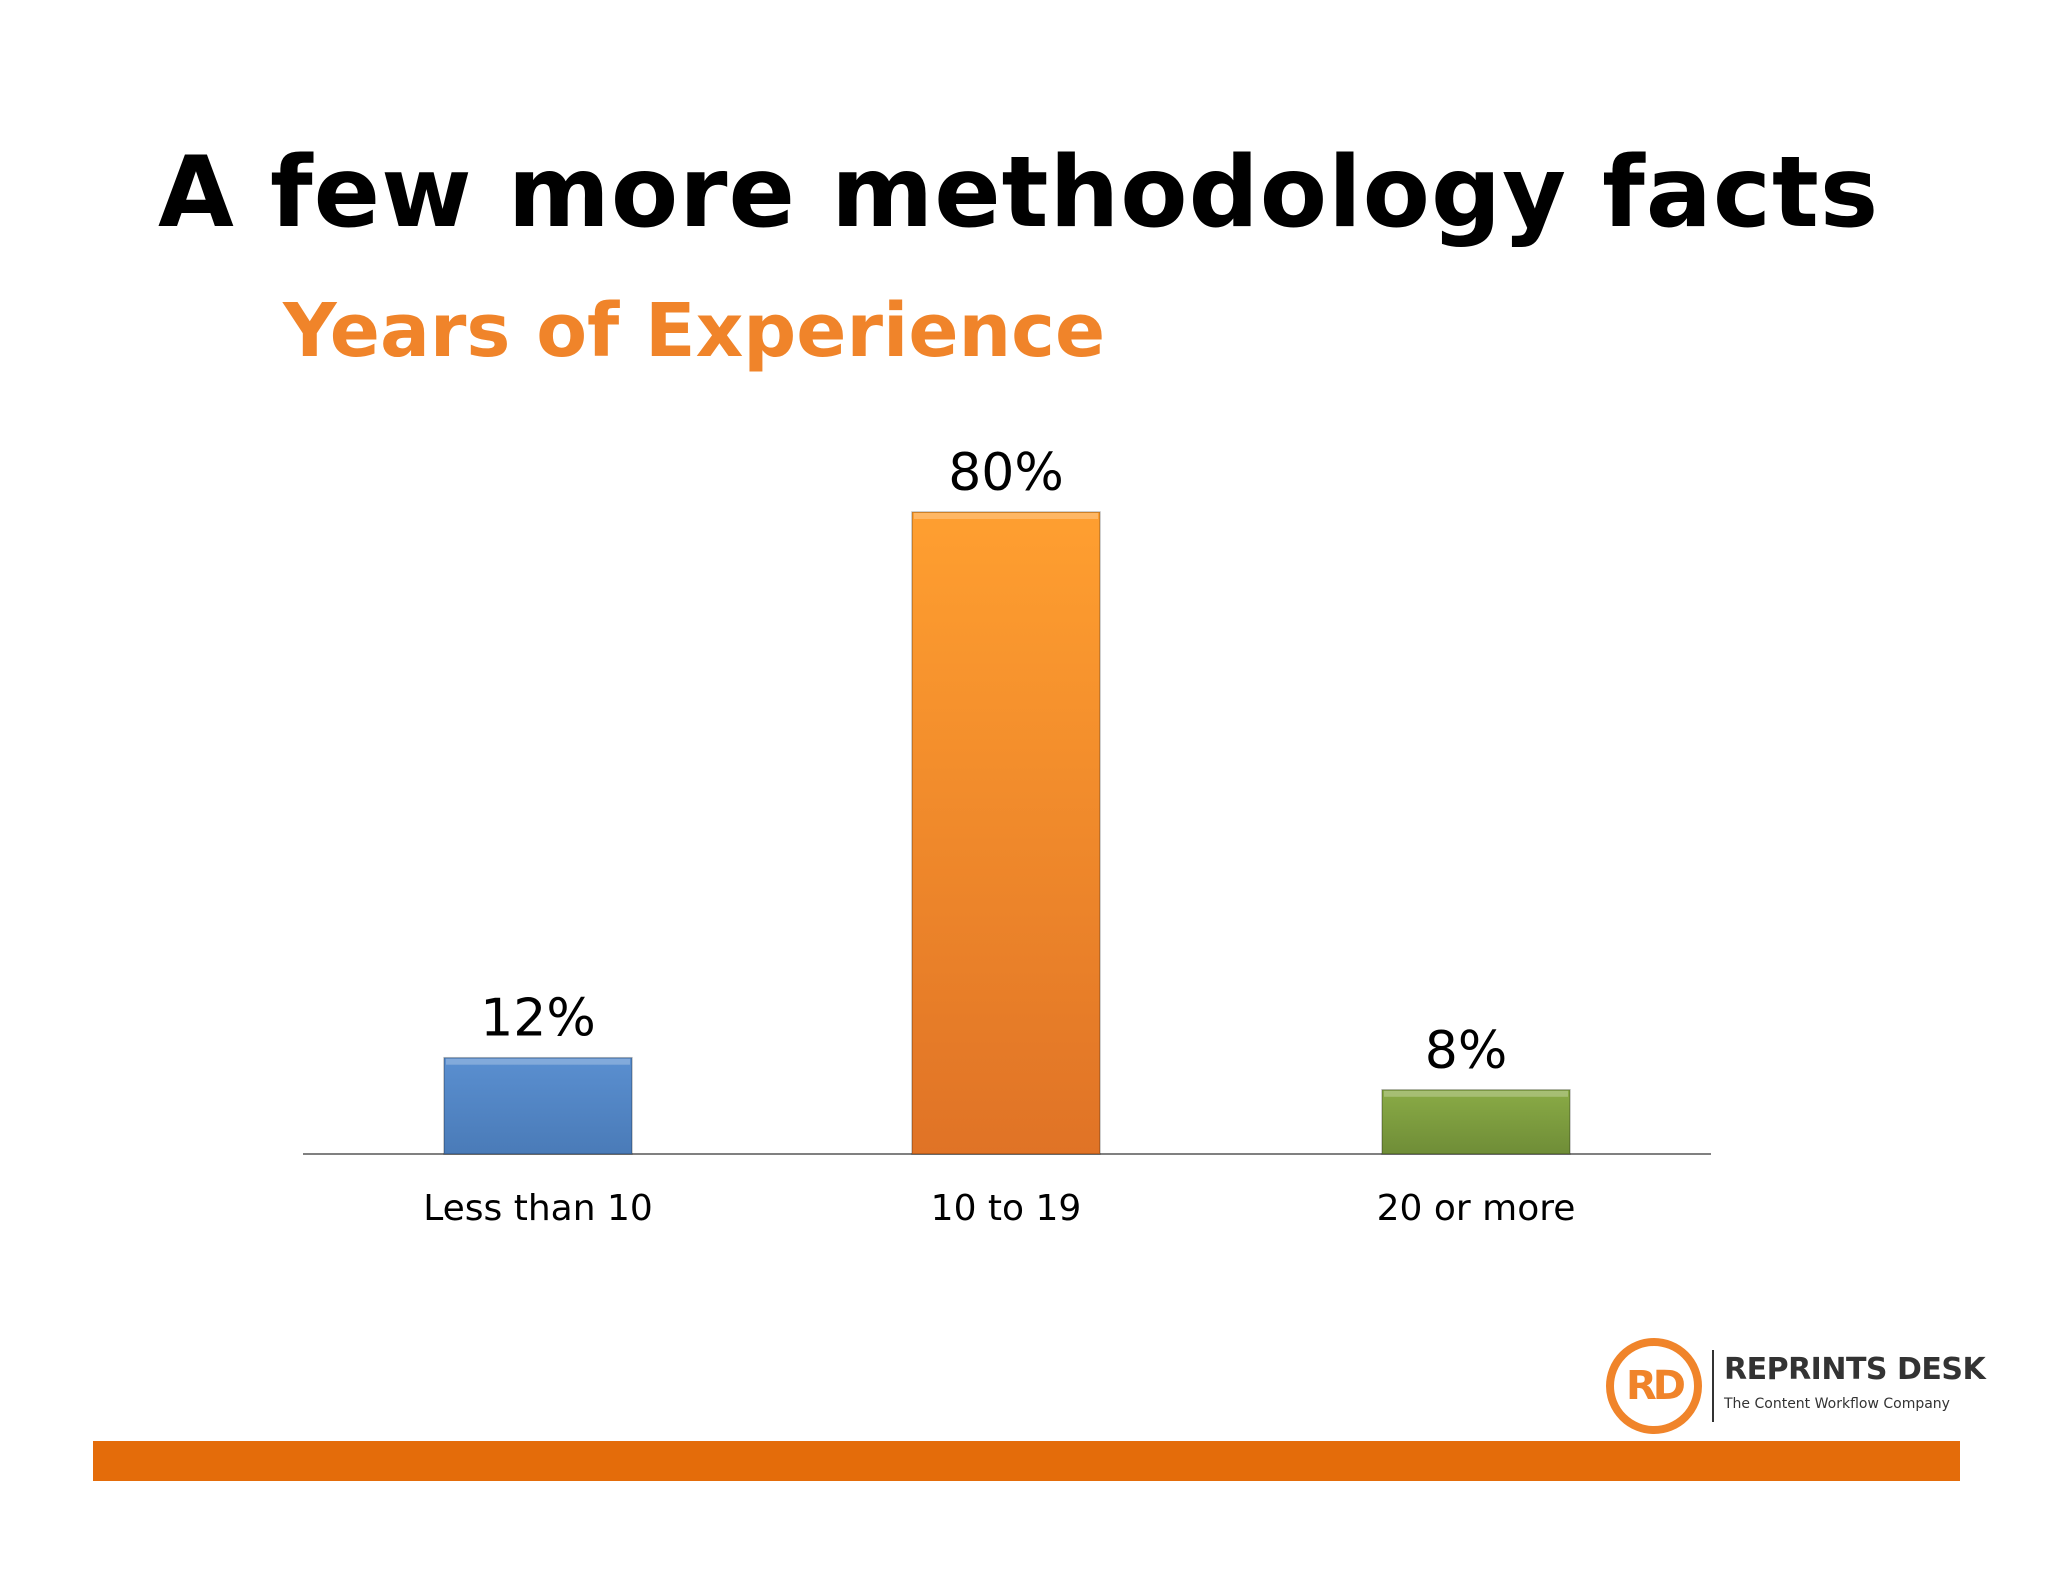  Describe the element at coordinates (1019, 193) in the screenshot. I see `slide-title: A few more methodology facts` at that location.